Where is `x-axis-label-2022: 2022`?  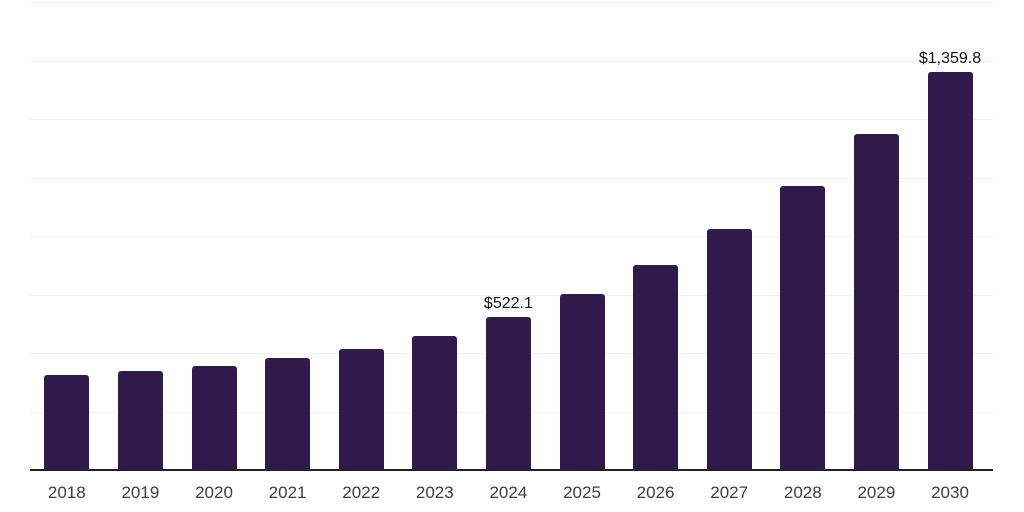
x-axis-label-2022: 2022 is located at coordinates (361, 492).